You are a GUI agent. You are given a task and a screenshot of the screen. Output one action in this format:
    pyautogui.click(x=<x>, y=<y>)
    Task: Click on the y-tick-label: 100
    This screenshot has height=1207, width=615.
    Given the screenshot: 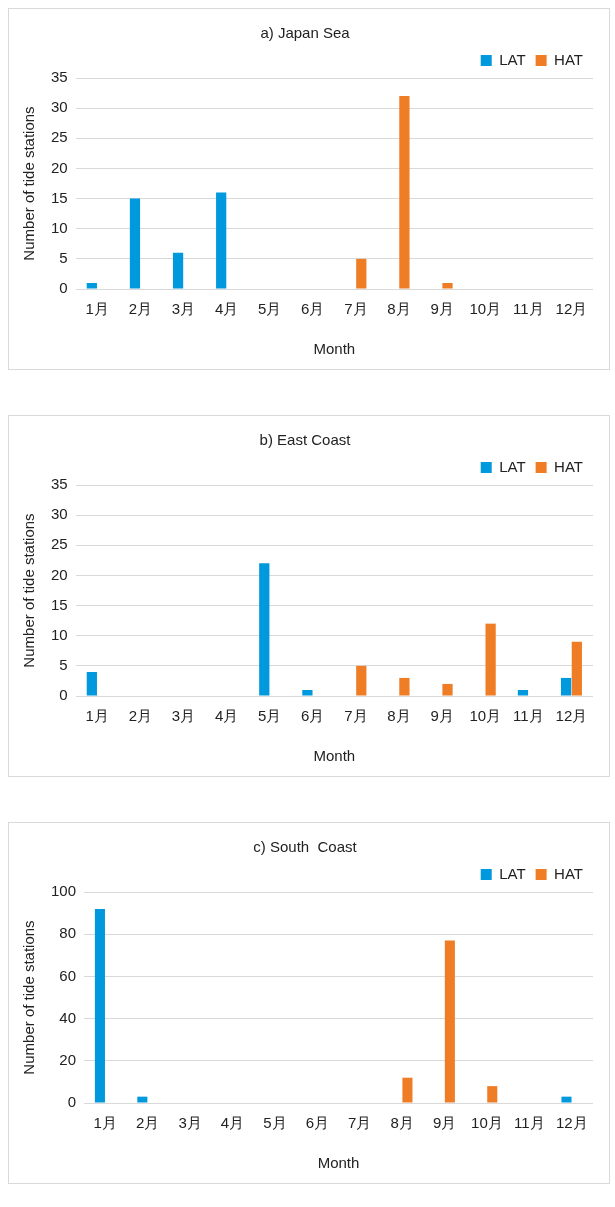 What is the action you would take?
    pyautogui.click(x=64, y=891)
    